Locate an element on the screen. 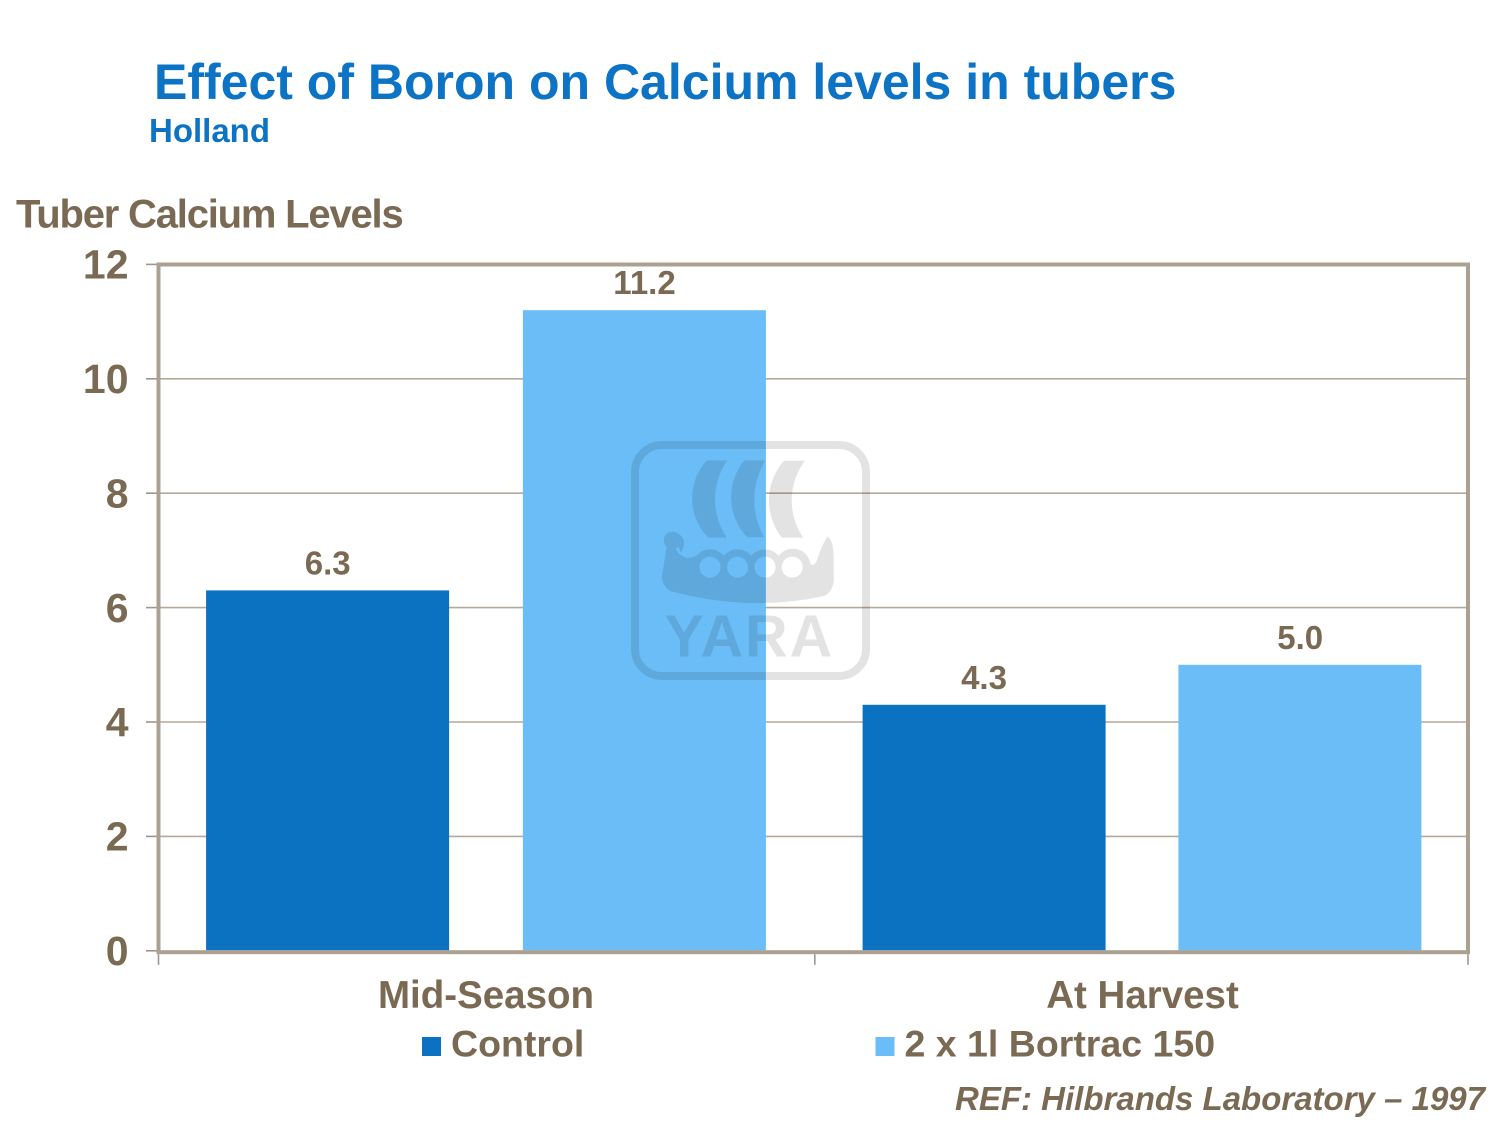 This screenshot has height=1130, width=1501. svg-text: 4 is located at coordinates (117, 722).